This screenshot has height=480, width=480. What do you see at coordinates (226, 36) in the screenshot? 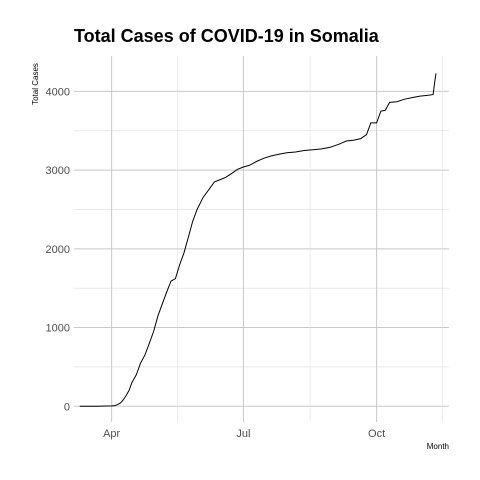
I see `chart-title: Total Cases of COVID-19 in Somalia` at bounding box center [226, 36].